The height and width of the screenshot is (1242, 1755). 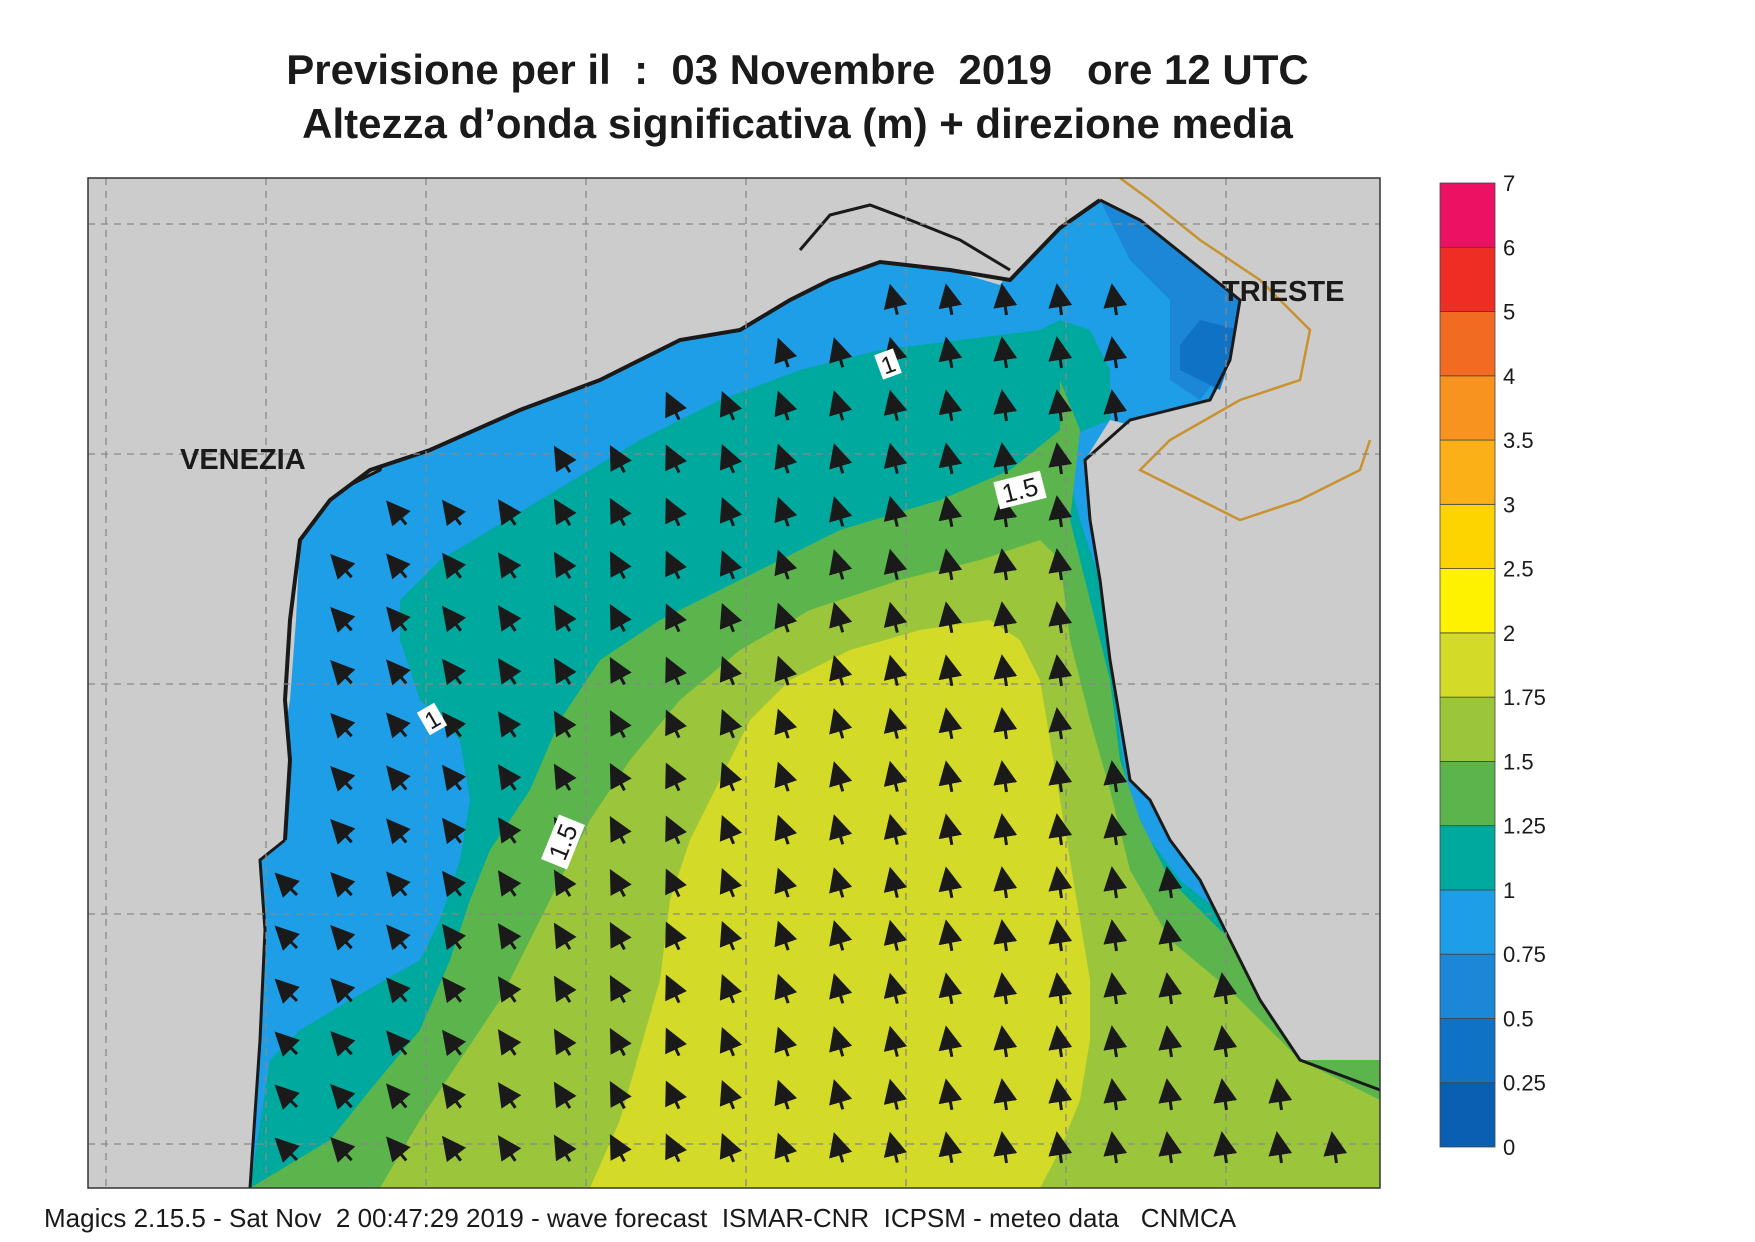 What do you see at coordinates (267, 1013) in the screenshot?
I see `coastline-south` at bounding box center [267, 1013].